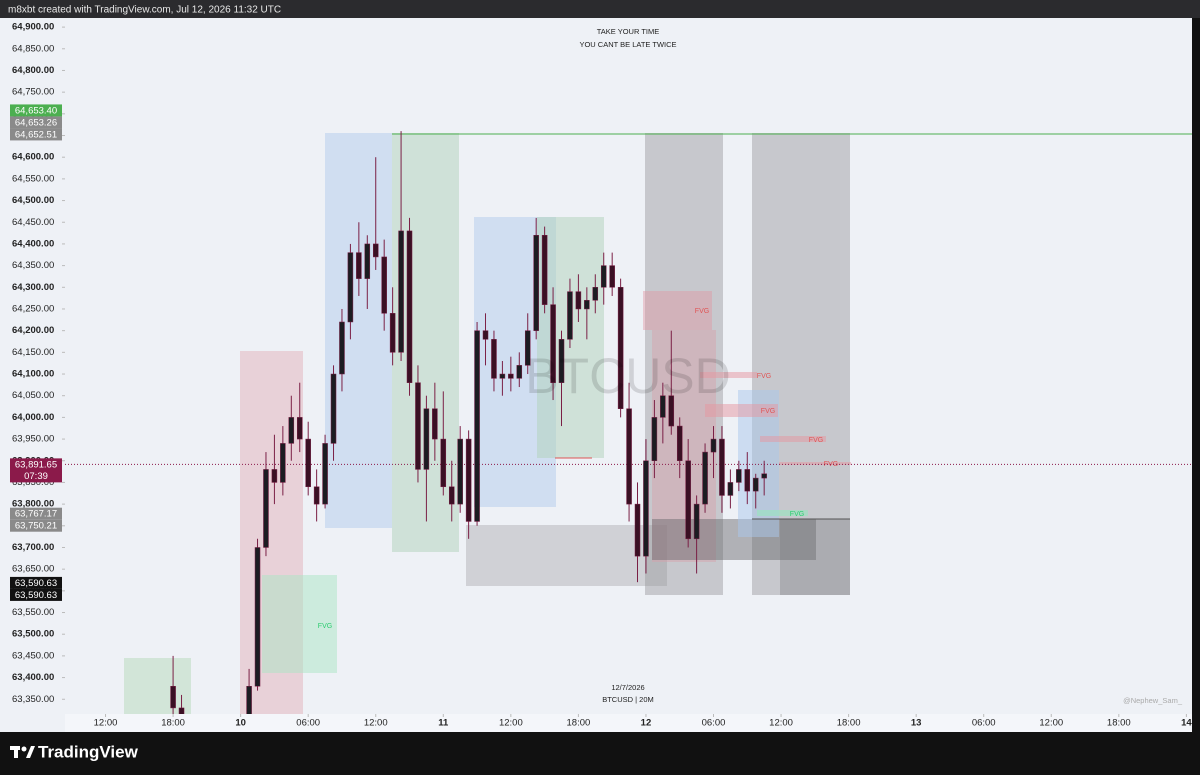 Image resolution: width=1200 pixels, height=775 pixels. What do you see at coordinates (33, 178) in the screenshot?
I see `y-tick-label: 64,550.00` at bounding box center [33, 178].